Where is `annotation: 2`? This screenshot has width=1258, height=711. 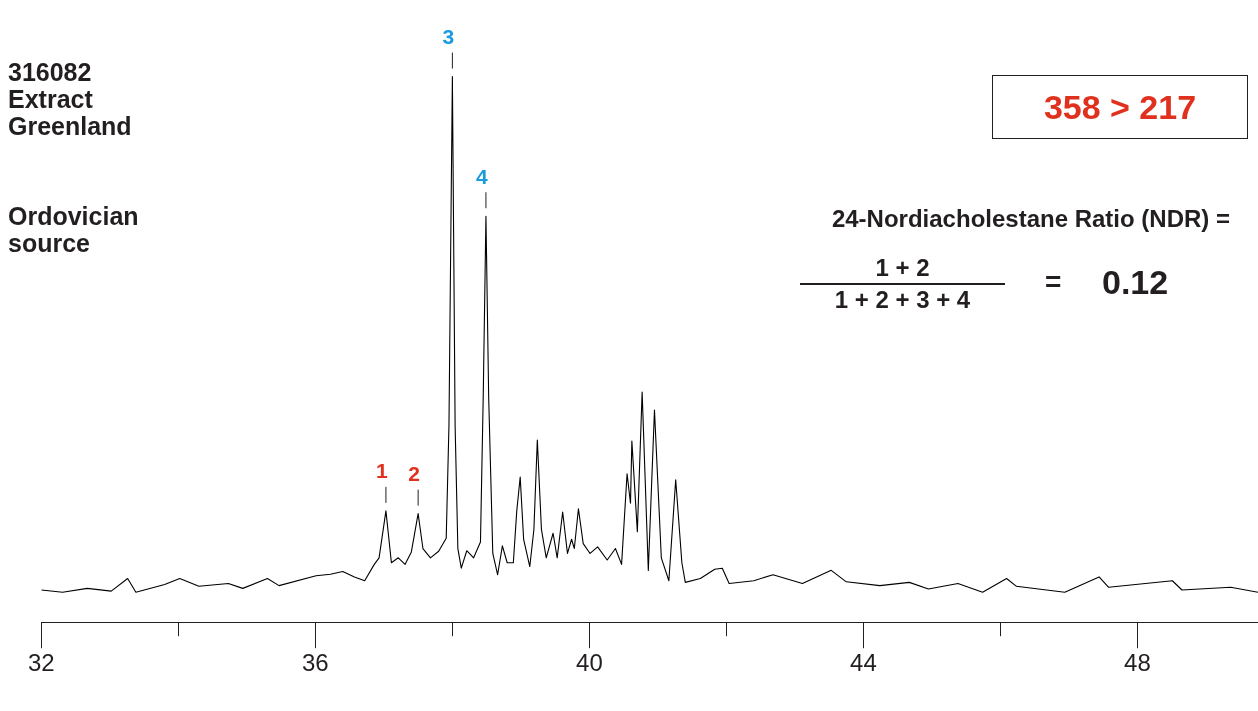 annotation: 2 is located at coordinates (414, 473).